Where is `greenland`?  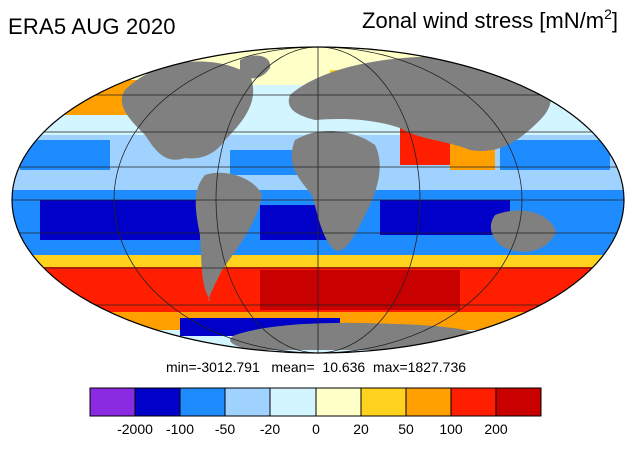
greenland is located at coordinates (255, 67).